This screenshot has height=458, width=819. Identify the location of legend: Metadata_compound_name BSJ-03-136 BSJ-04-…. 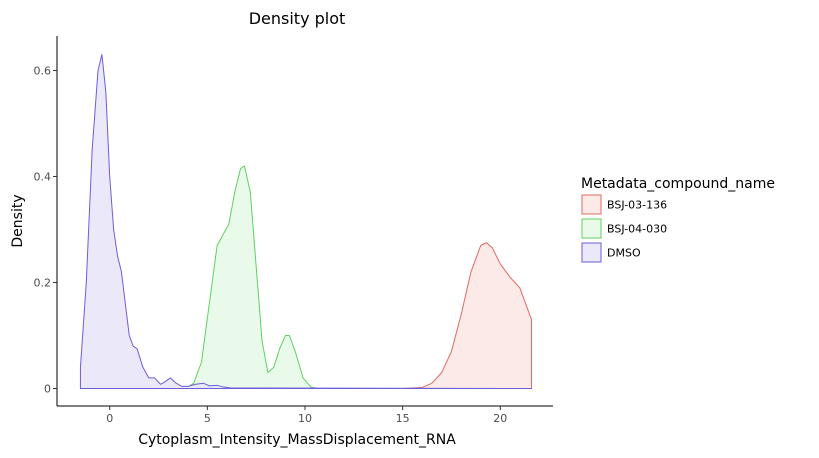
(678, 219).